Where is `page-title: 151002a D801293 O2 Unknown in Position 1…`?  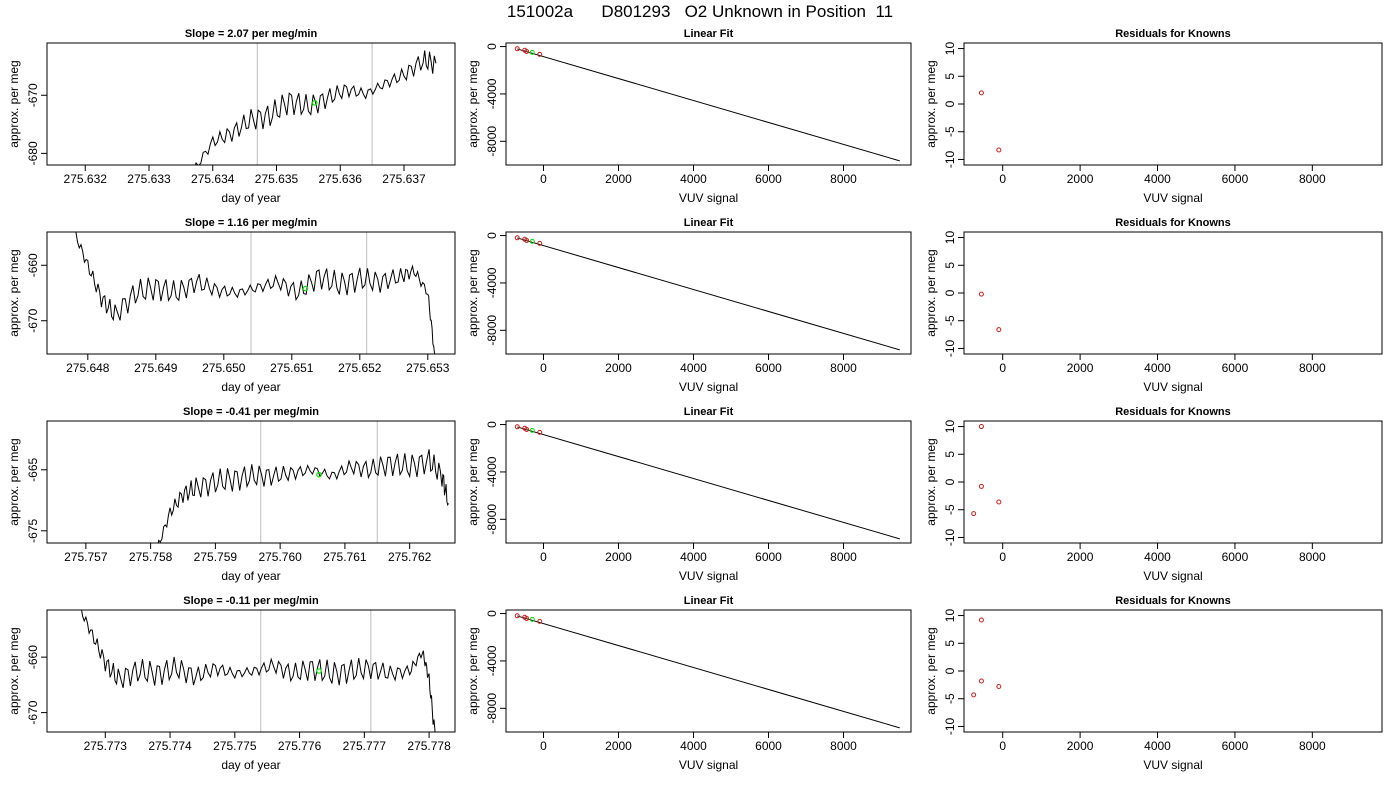 page-title: 151002a D801293 O2 Unknown in Position 1… is located at coordinates (700, 11).